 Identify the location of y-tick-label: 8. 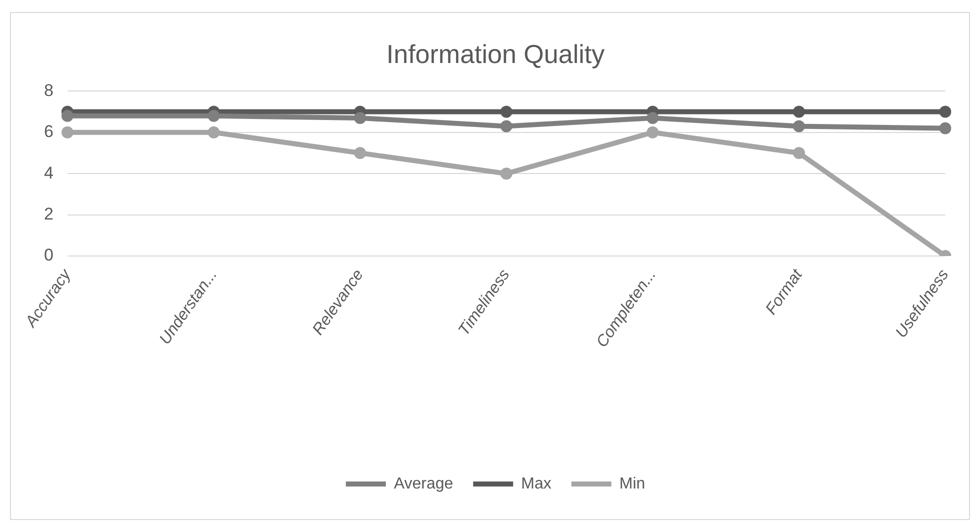
(49, 90).